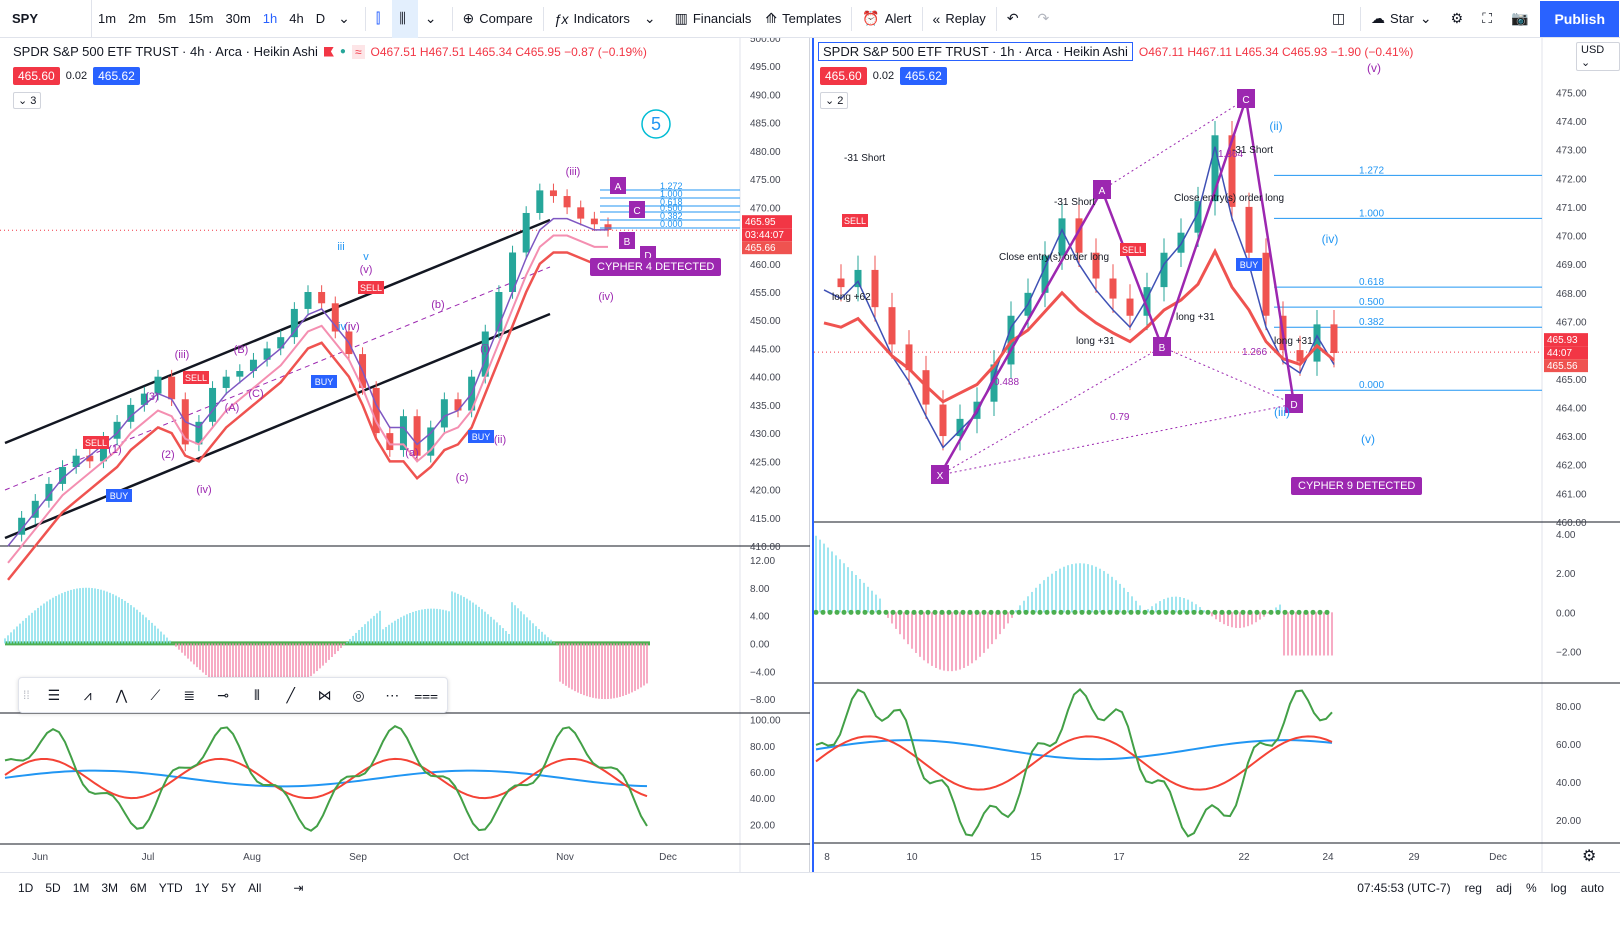 The width and height of the screenshot is (1620, 932). I want to click on price-tick: 430.00, so click(765, 434).